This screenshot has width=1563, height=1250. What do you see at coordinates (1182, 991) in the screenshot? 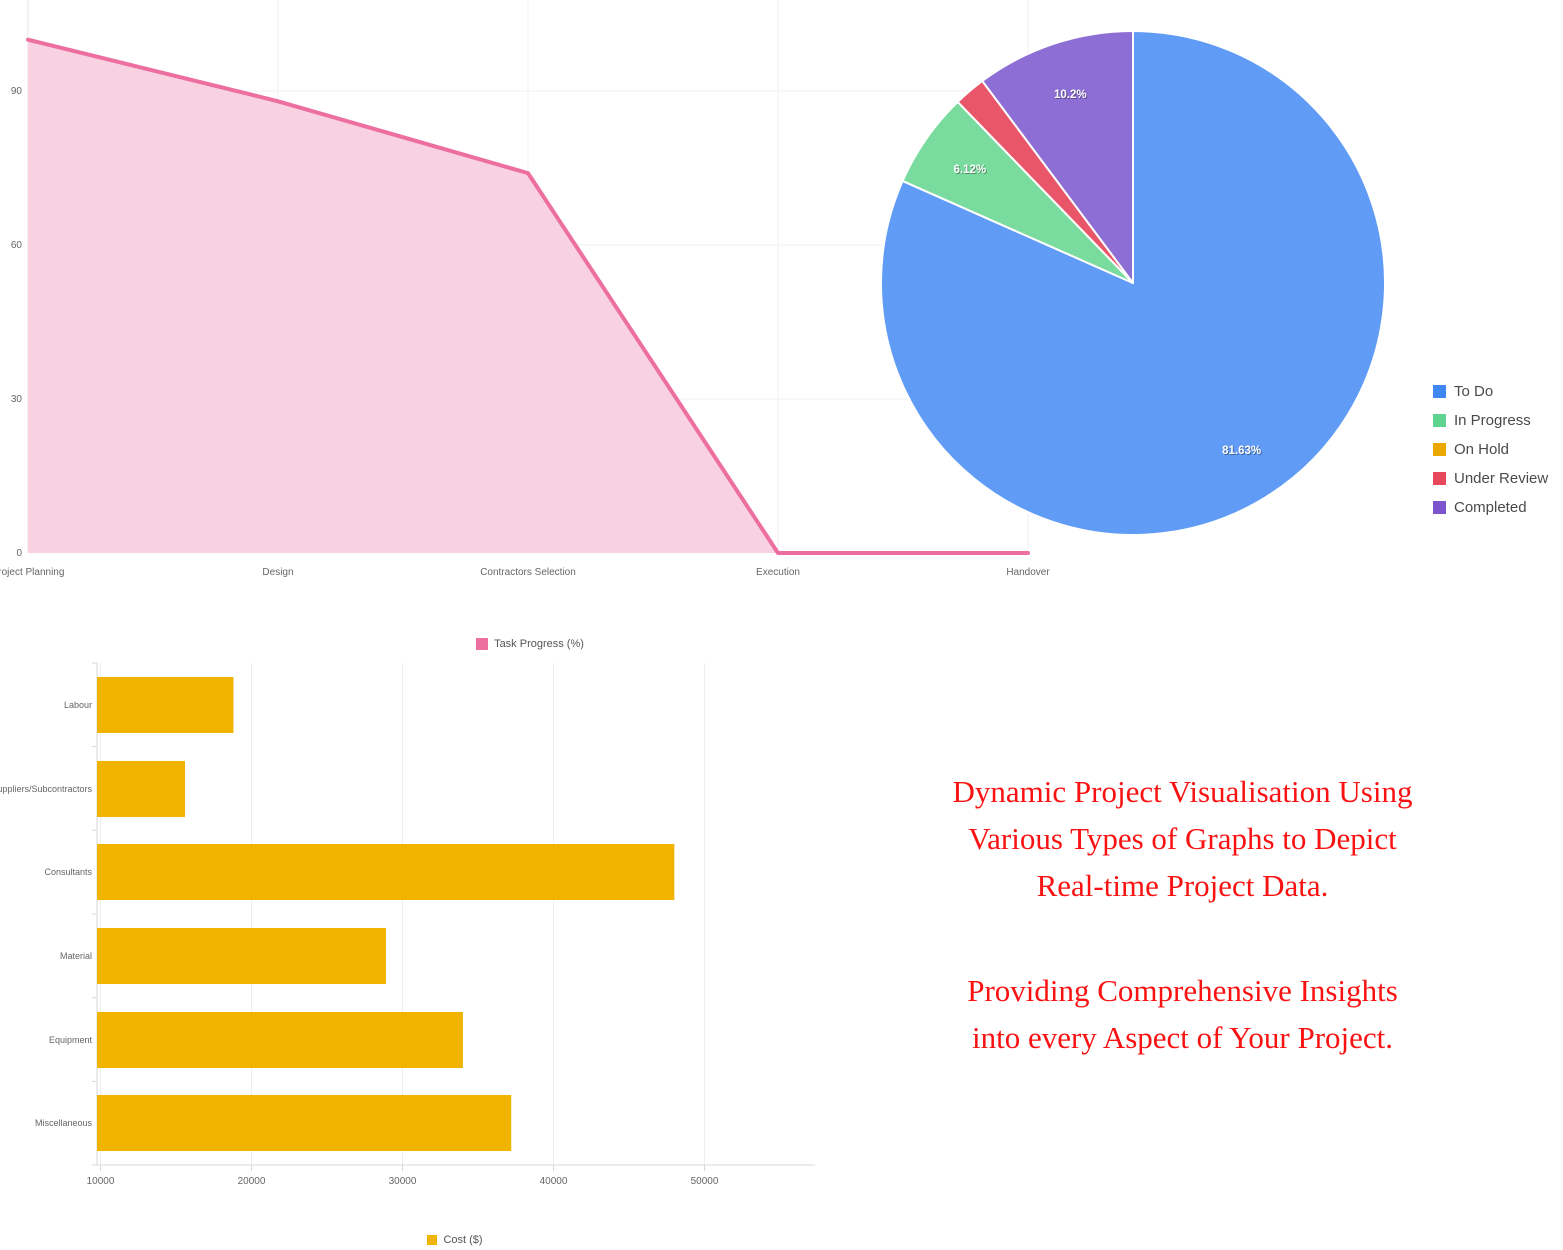
I see `insights-line: Providing Comprehensive Insights` at bounding box center [1182, 991].